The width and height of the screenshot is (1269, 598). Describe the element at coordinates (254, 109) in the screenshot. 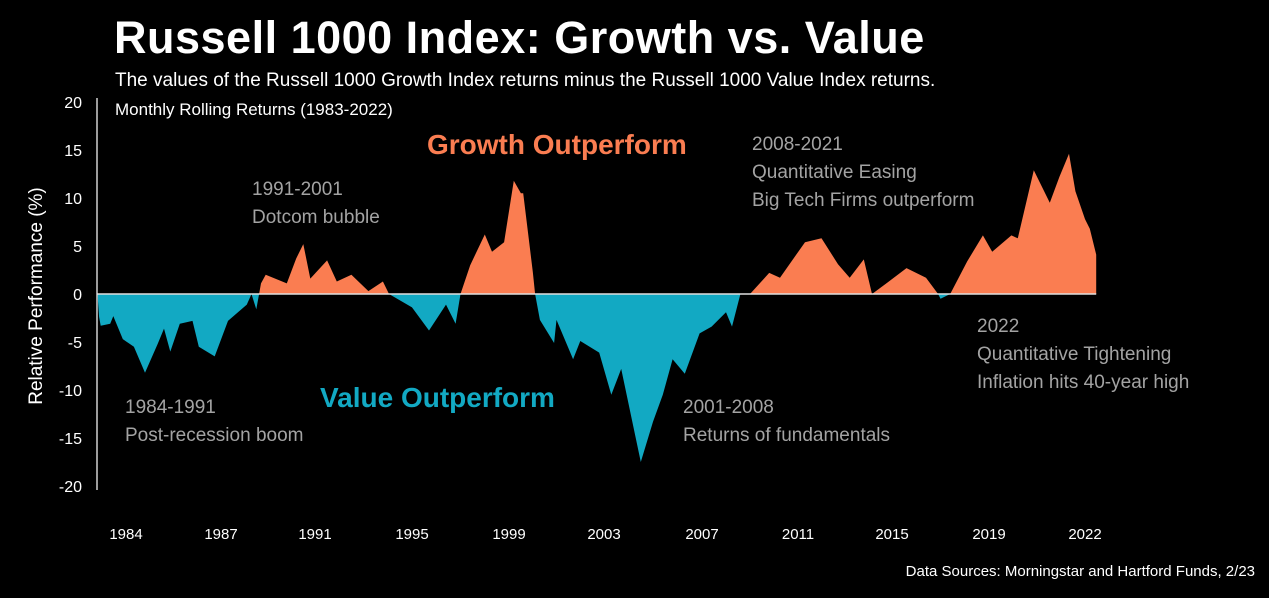

I see `chart-note: Monthly Rolling Returns (1983-2022)` at that location.